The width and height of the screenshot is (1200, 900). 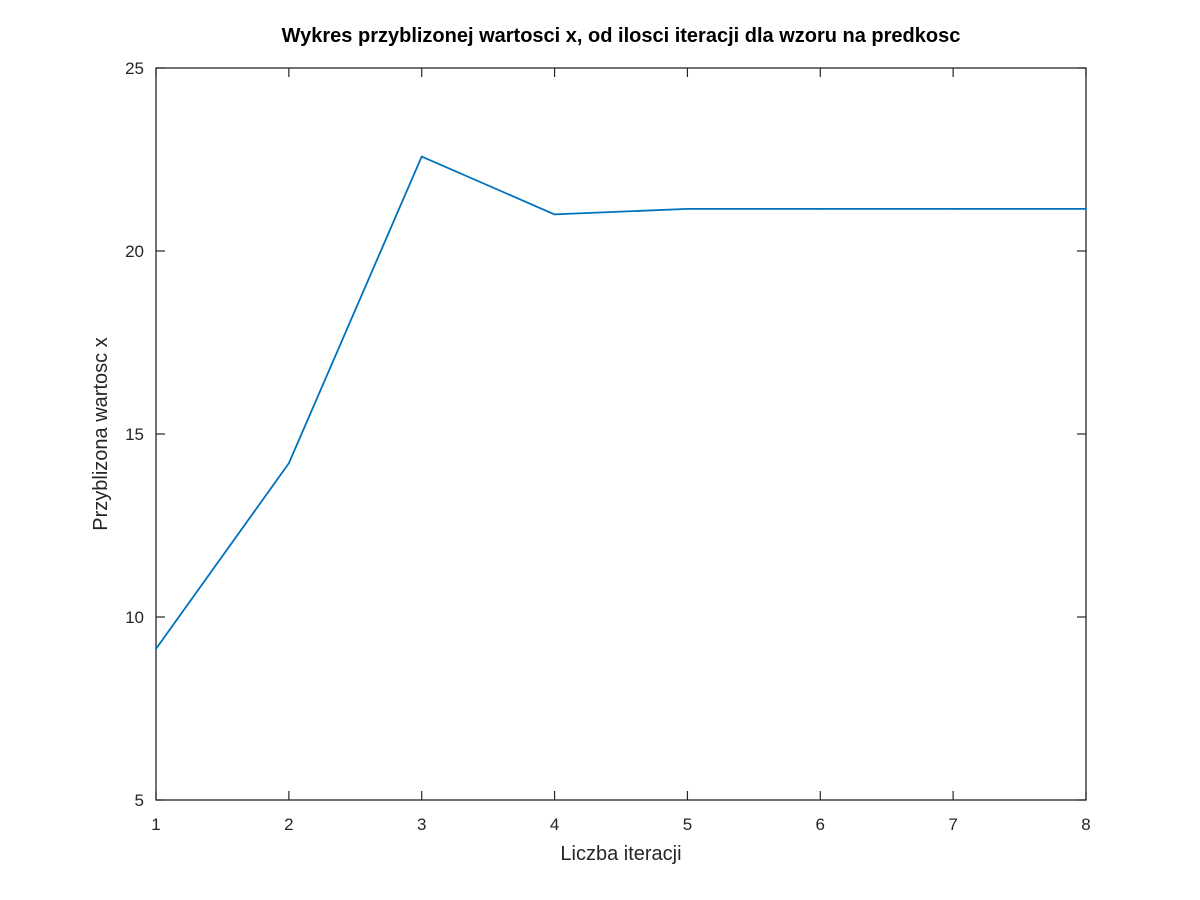 I want to click on y-tick-label: 5, so click(x=139, y=800).